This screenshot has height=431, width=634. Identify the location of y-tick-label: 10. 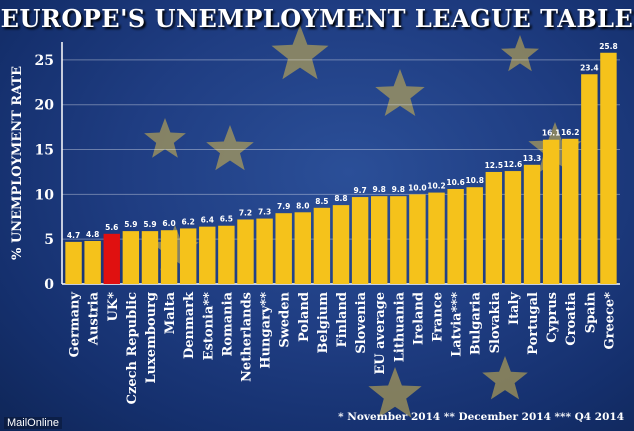
(45, 195).